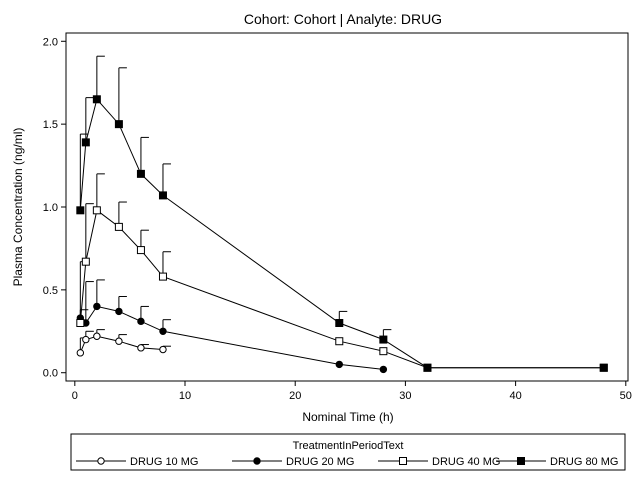  What do you see at coordinates (164, 462) in the screenshot?
I see `legend-label: DRUG 10 MG` at bounding box center [164, 462].